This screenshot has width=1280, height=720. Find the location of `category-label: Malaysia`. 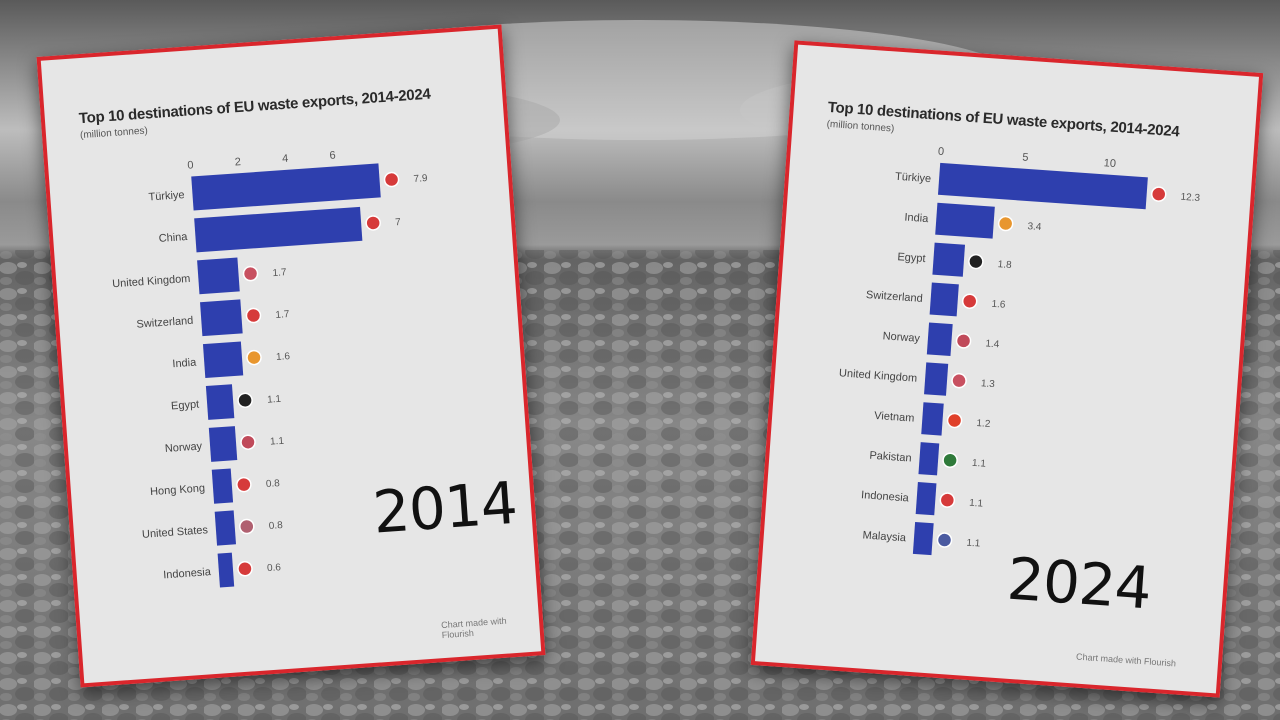

category-label: Malaysia is located at coordinates (884, 536).